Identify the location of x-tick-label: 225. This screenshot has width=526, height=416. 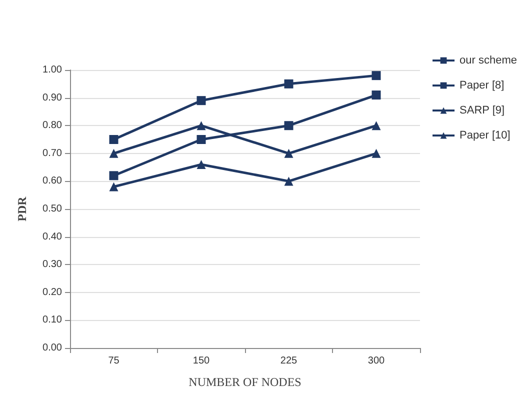
(289, 361).